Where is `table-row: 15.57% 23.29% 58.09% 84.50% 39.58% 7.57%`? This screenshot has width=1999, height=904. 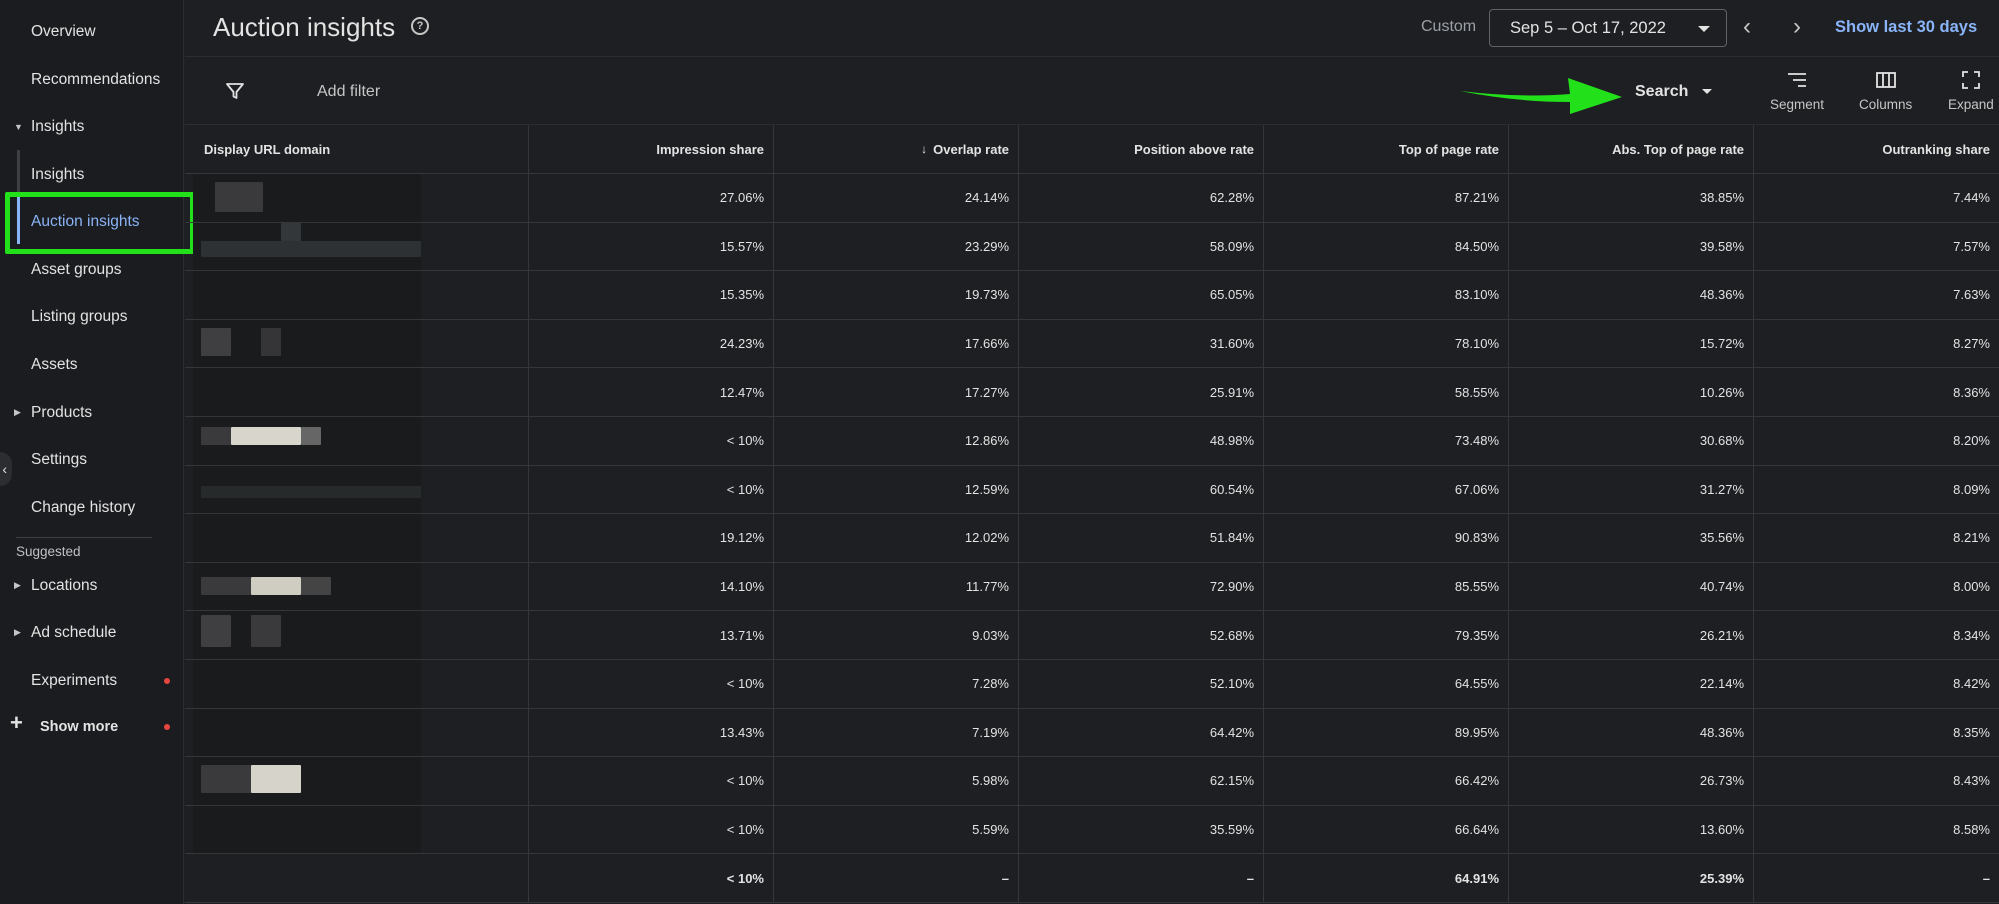
table-row: 15.57% 23.29% 58.09% 84.50% 39.58% 7.57% is located at coordinates (1092, 247).